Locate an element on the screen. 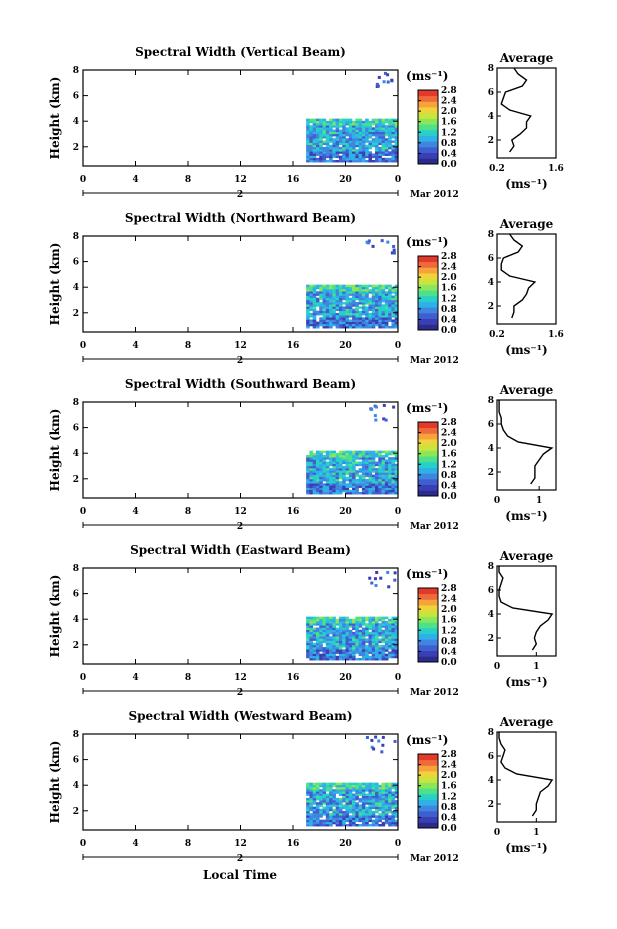 This screenshot has width=617, height=929. profile-title: Average is located at coordinates (526, 722).